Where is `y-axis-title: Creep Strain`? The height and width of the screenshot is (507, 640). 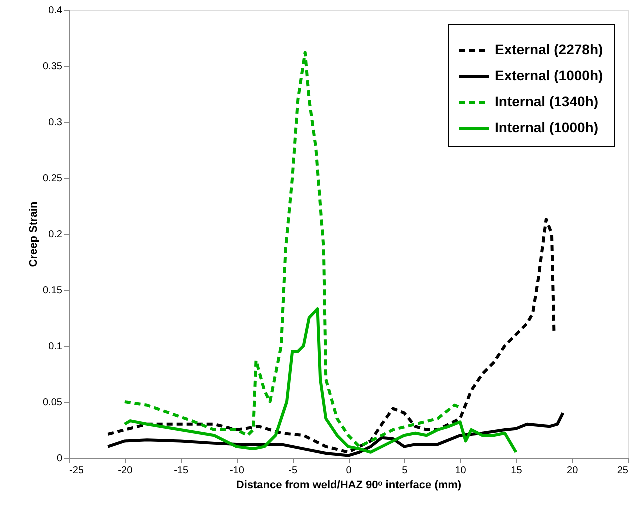
y-axis-title: Creep Strain is located at coordinates (34, 235).